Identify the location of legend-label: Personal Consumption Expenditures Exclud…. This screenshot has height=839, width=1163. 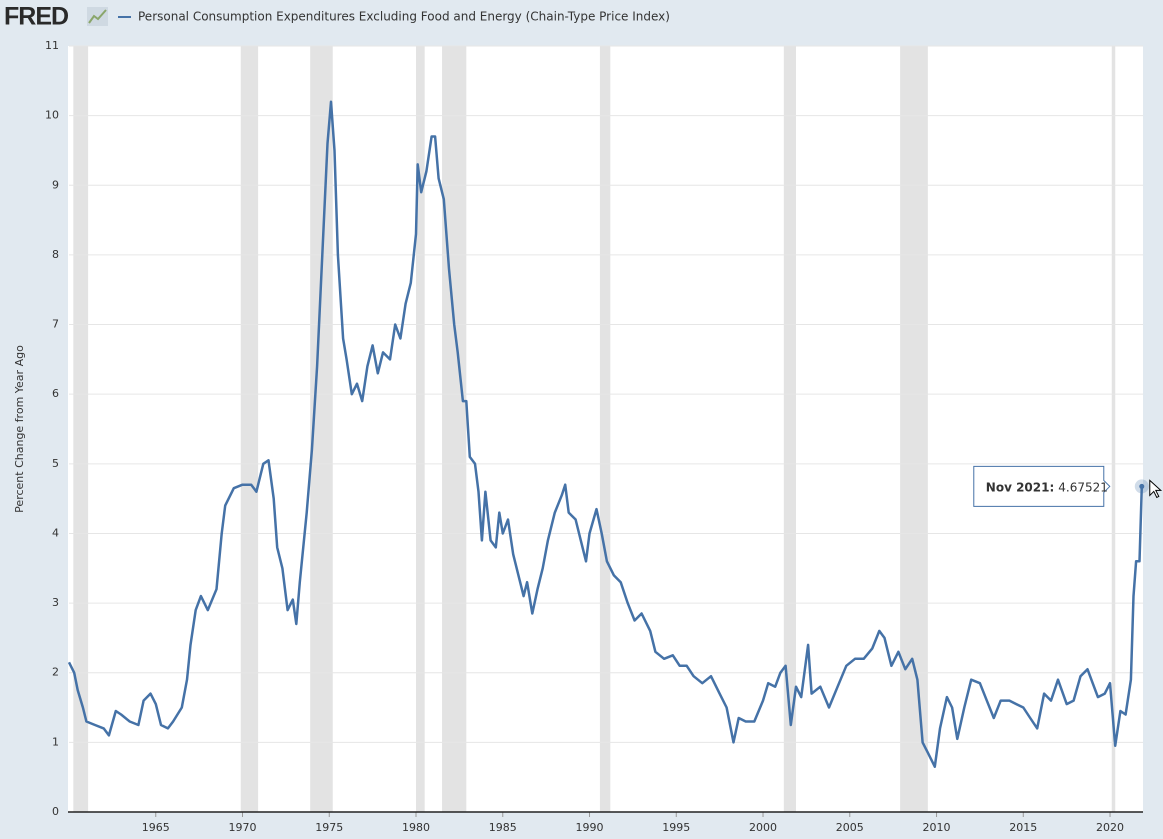
(404, 17).